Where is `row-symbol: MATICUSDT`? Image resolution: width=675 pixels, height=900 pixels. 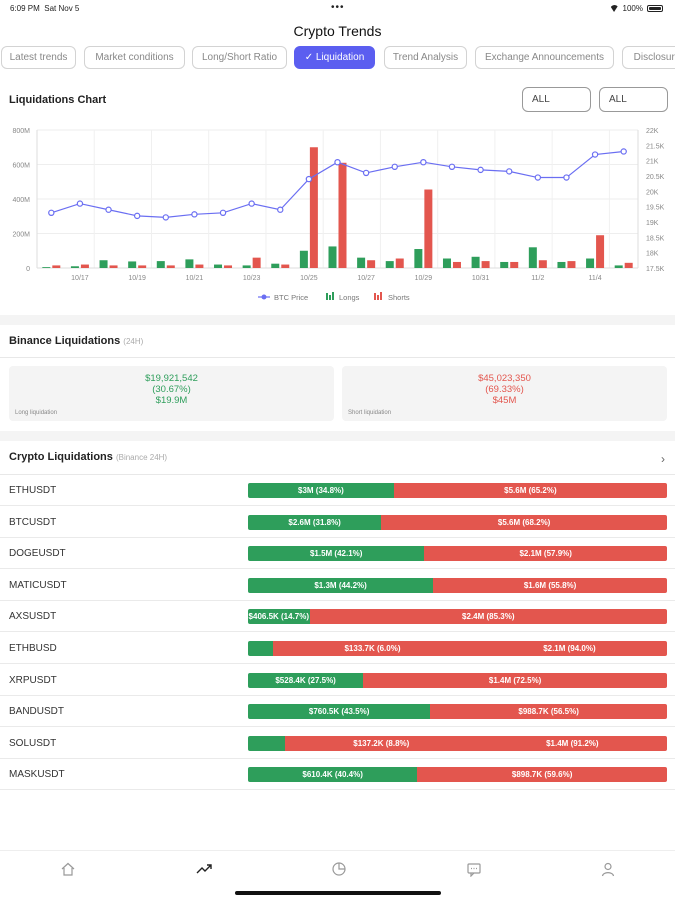 row-symbol: MATICUSDT is located at coordinates (38, 585).